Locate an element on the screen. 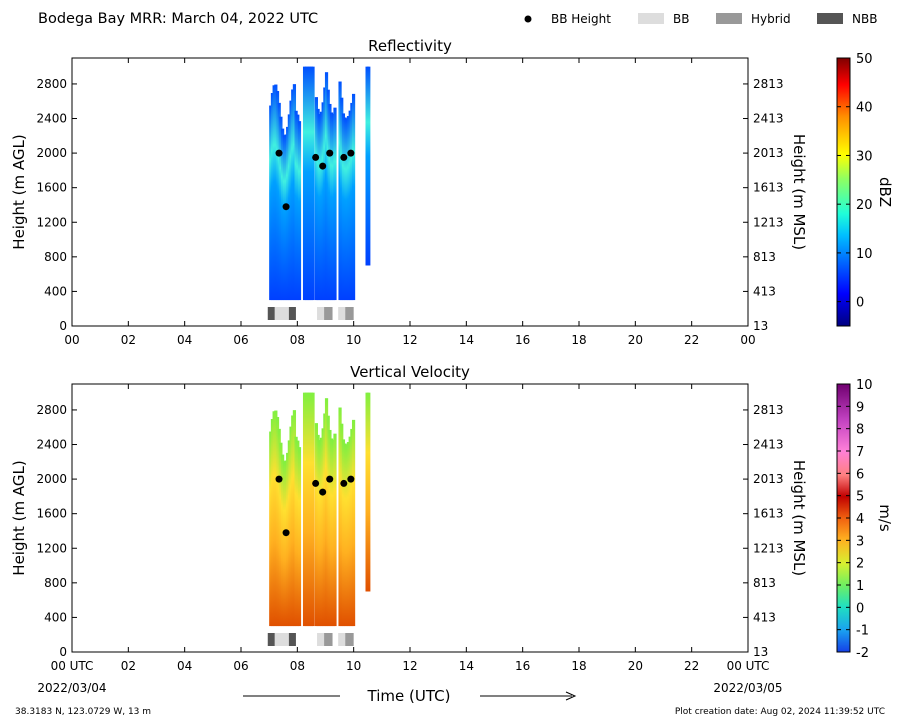 This screenshot has width=900, height=725. legend-label: BB Height is located at coordinates (581, 19).